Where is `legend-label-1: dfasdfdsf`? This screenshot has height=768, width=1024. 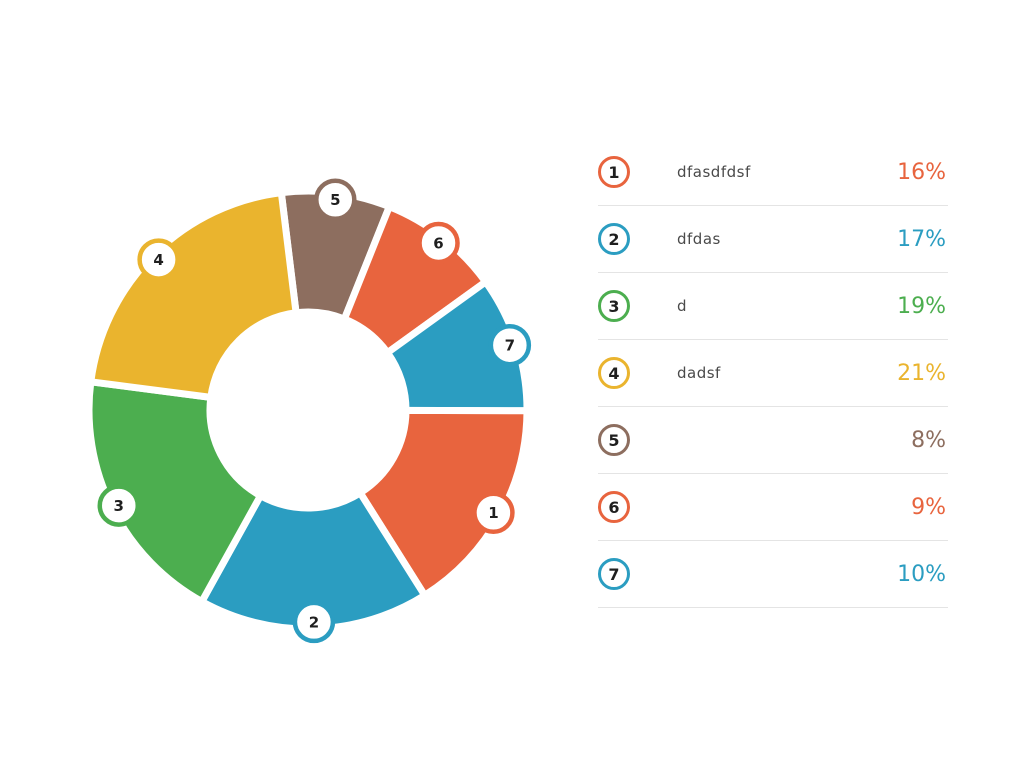 legend-label-1: dfasdfdsf is located at coordinates (714, 172).